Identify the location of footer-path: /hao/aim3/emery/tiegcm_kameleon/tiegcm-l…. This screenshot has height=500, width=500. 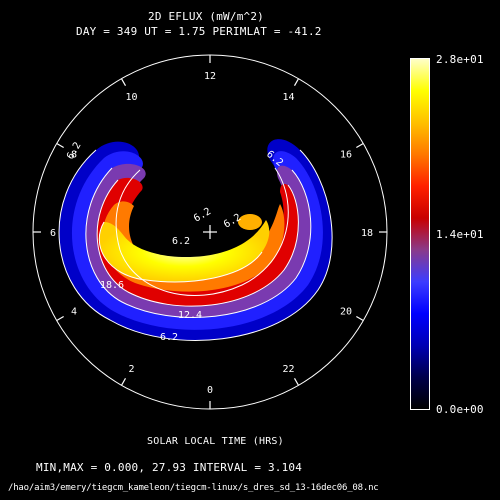
(193, 488).